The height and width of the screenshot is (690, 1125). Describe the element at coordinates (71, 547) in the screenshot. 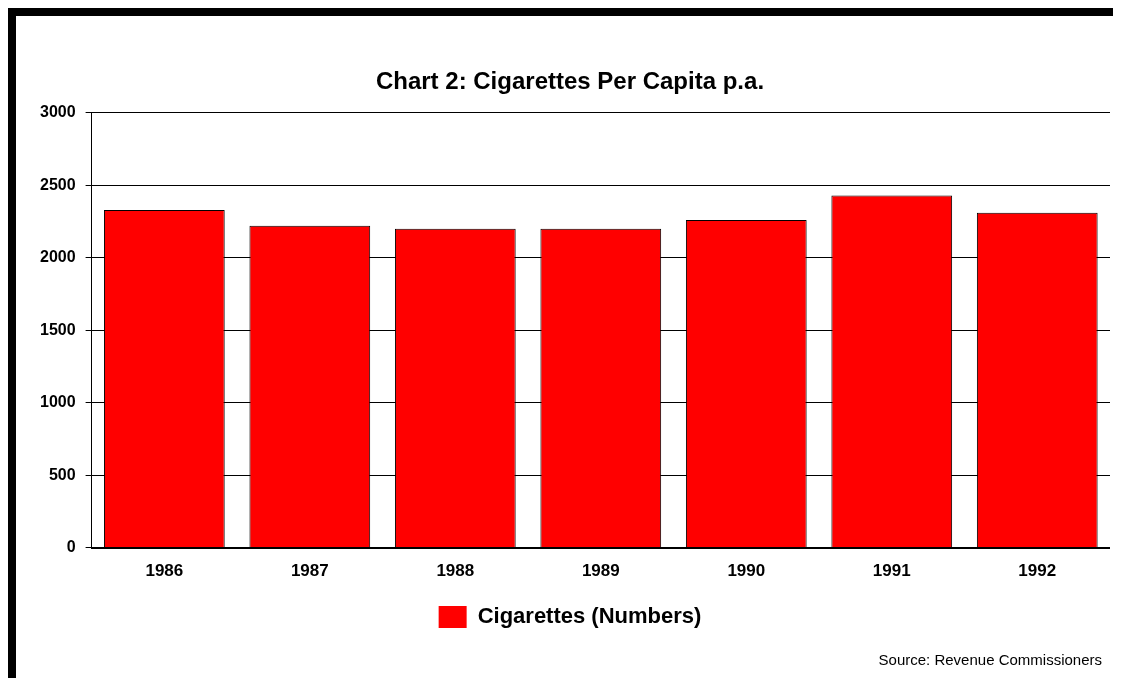

I see `y-tick-label: 0` at that location.